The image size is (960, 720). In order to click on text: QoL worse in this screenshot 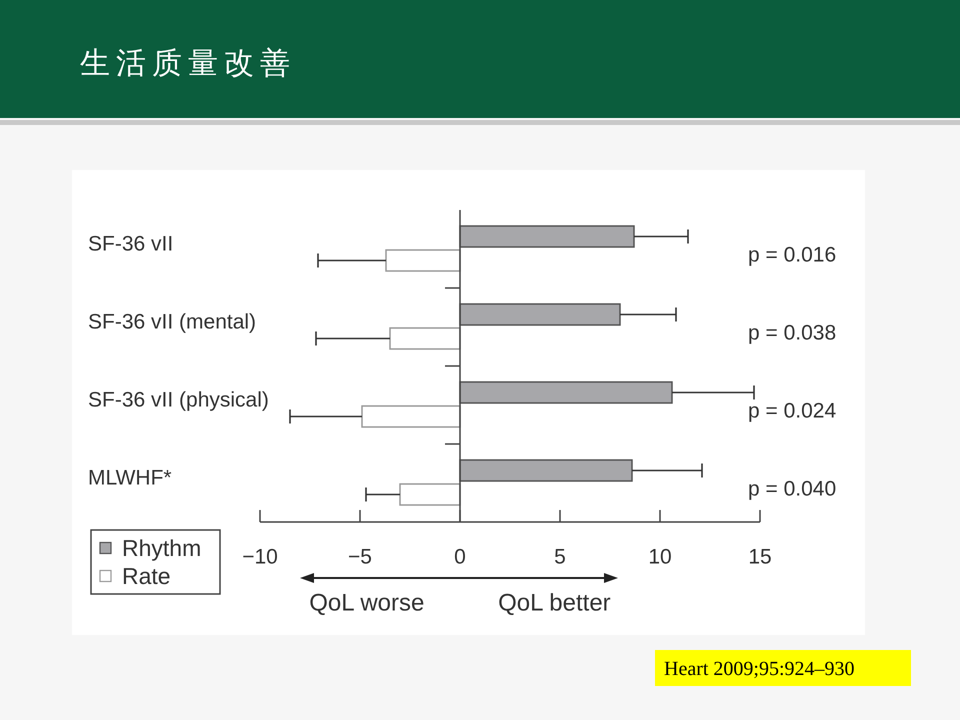, I will do `click(366, 603)`.